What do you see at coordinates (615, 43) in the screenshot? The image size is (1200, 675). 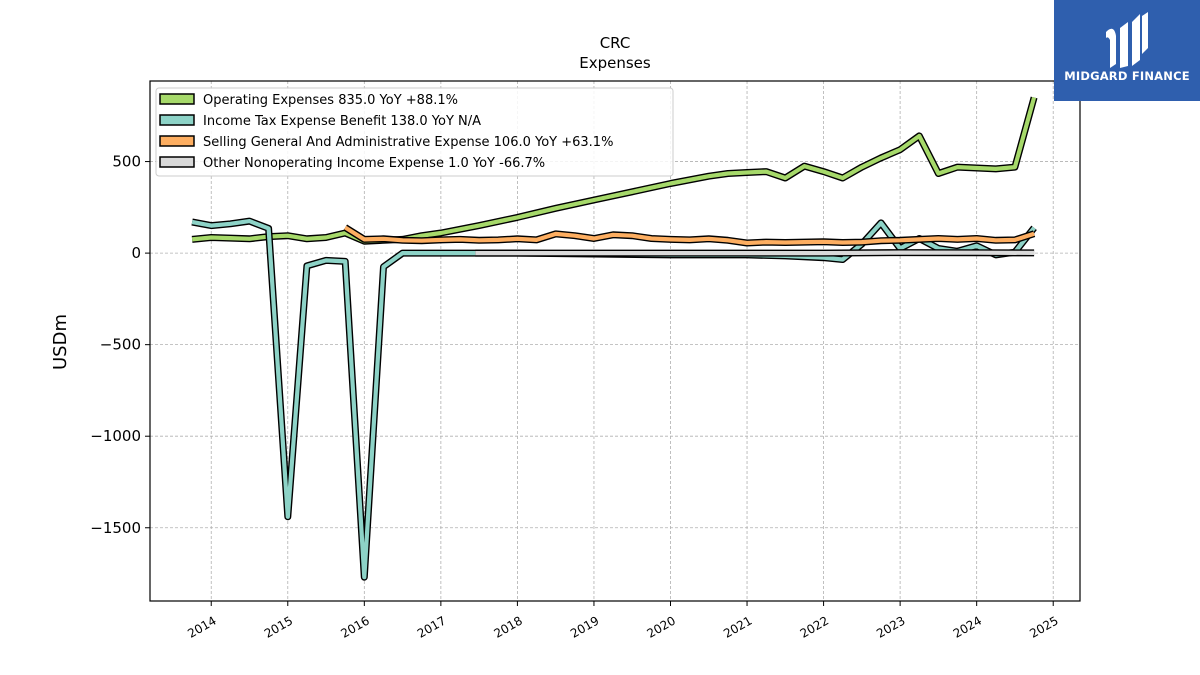 I see `chart-title: CRC` at bounding box center [615, 43].